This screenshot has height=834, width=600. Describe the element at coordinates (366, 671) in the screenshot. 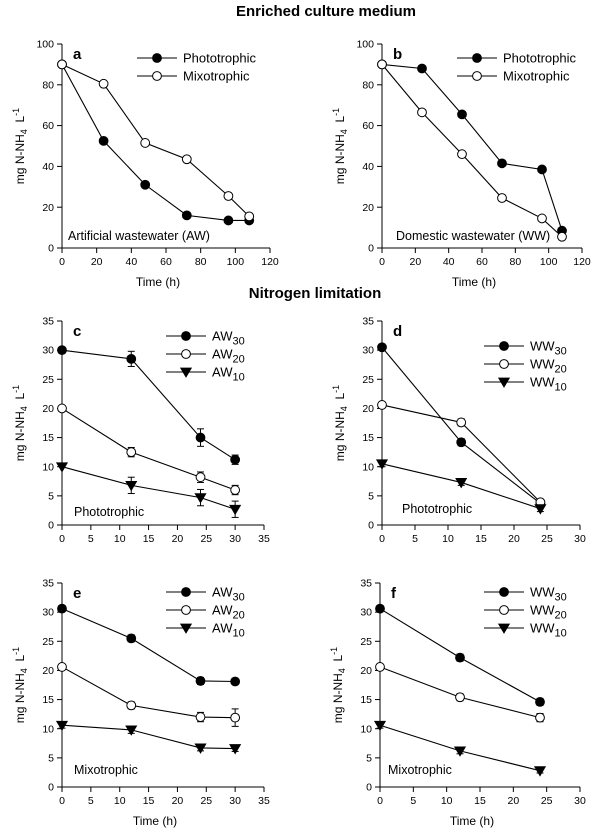

I see `y-tick-label: 20` at that location.